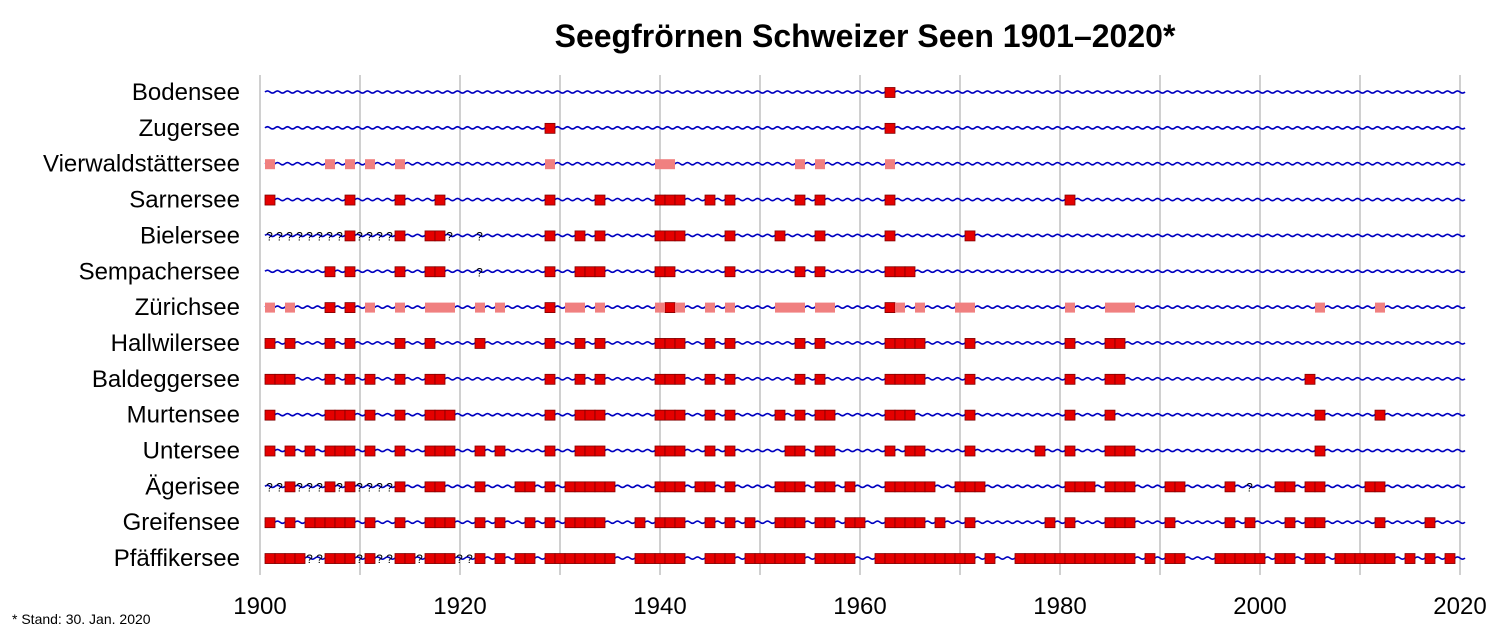 The width and height of the screenshot is (1500, 638). What do you see at coordinates (1459, 606) in the screenshot?
I see `x-tick-label: 2020` at bounding box center [1459, 606].